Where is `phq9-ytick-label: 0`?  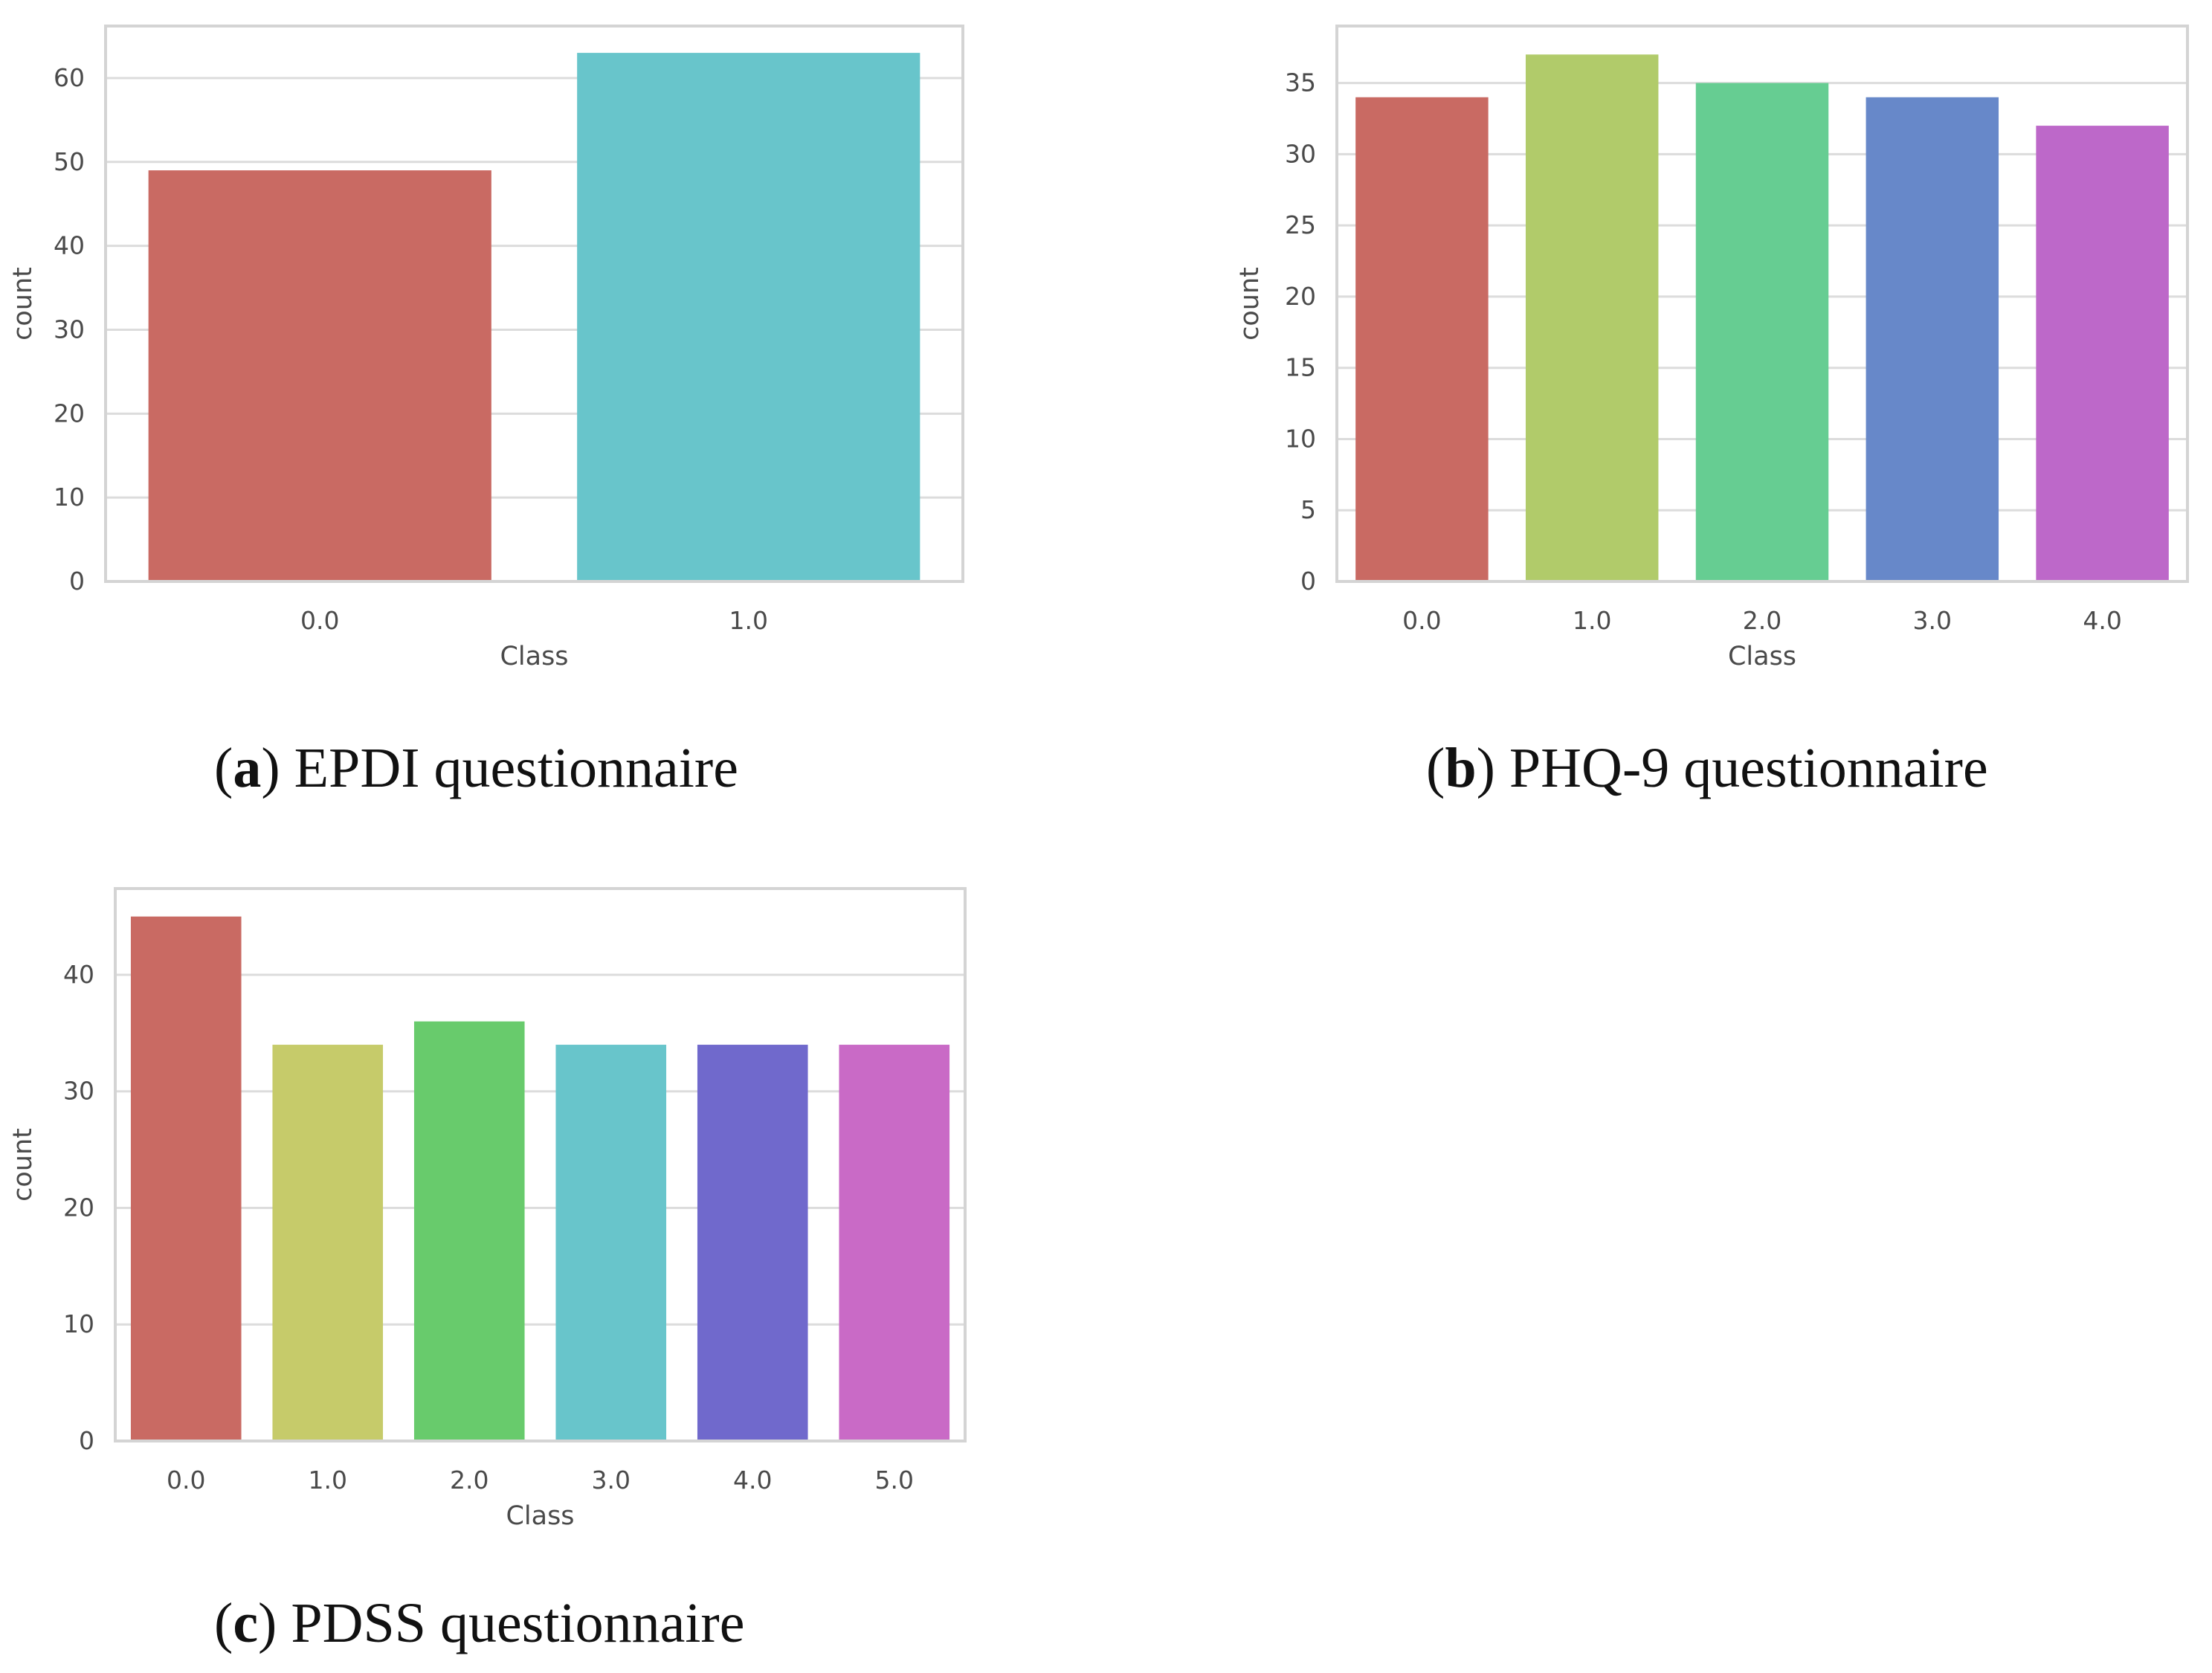
phq9-ytick-label: 0 is located at coordinates (1308, 581).